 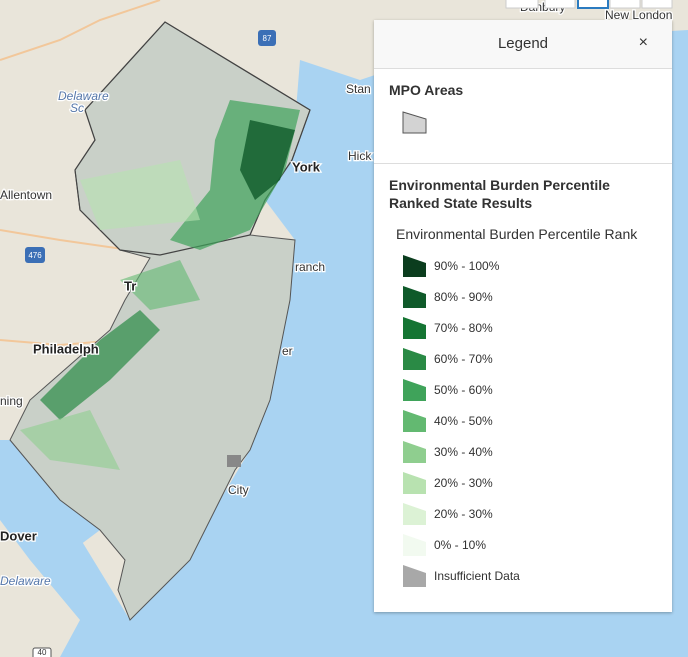 I want to click on legend-section: MPO Areas, so click(x=523, y=116).